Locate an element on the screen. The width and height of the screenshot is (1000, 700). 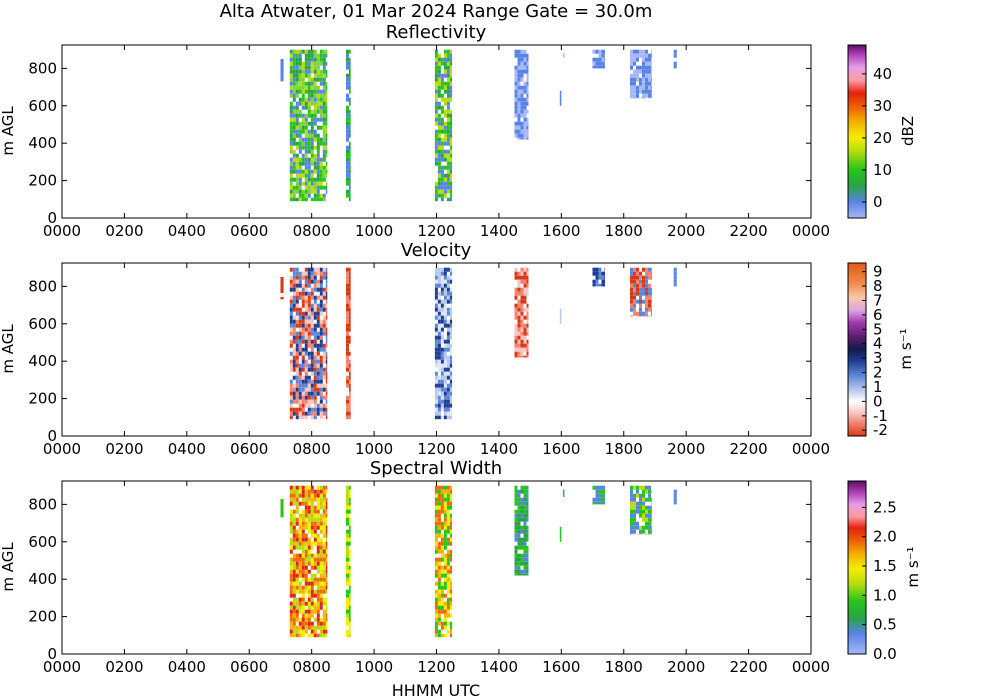
spectral-width-colorbar is located at coordinates (857, 567).